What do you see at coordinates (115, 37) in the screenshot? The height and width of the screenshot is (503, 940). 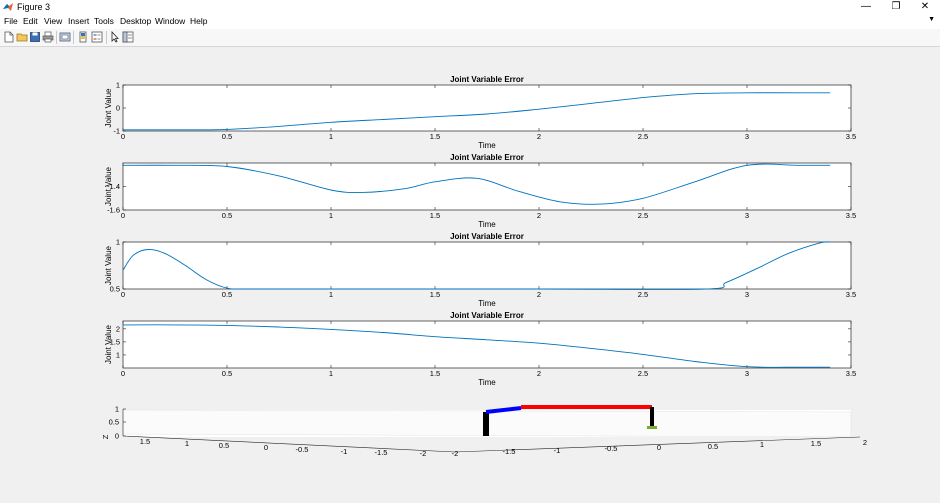 I see `pointer-icon` at bounding box center [115, 37].